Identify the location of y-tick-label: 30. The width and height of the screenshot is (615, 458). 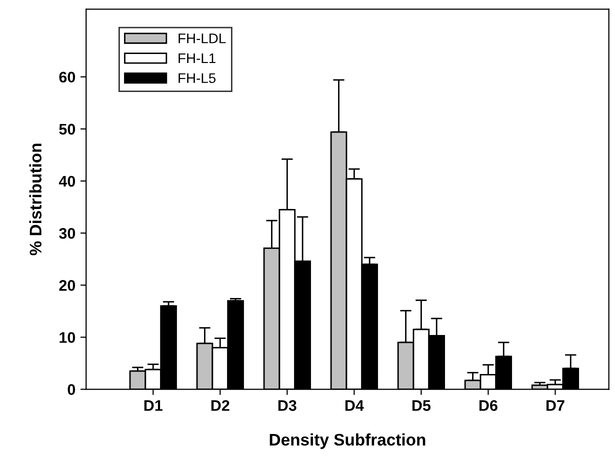
(67, 233).